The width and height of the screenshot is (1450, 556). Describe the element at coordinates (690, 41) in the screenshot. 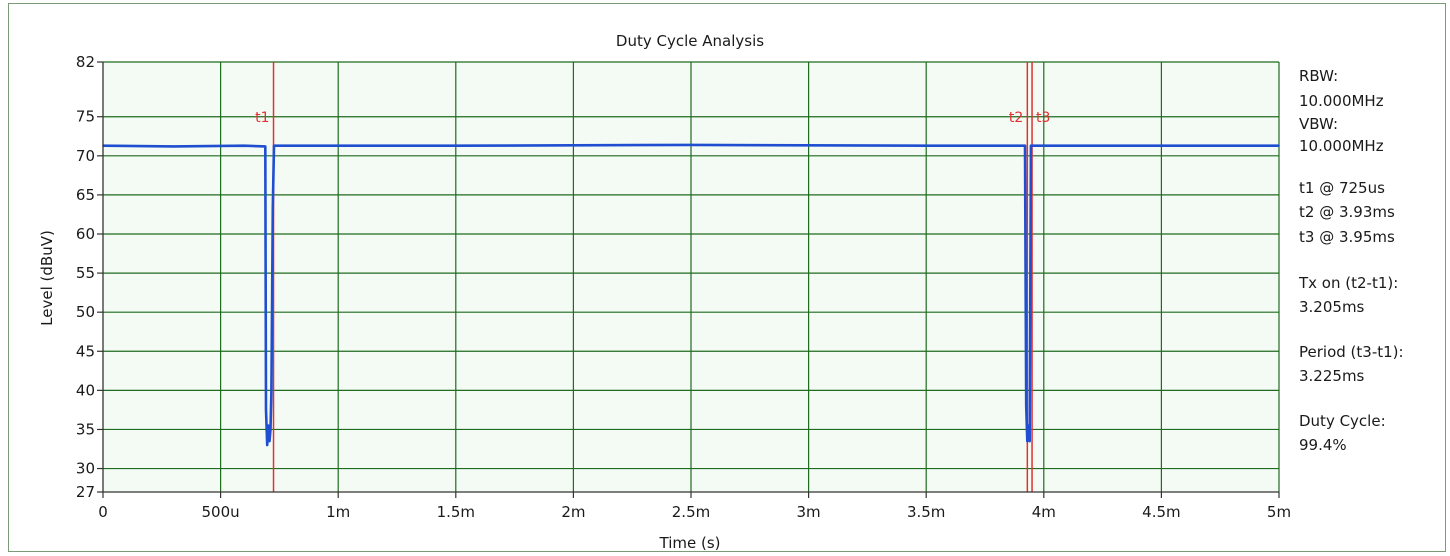

I see `chart-title: Duty Cycle Analysis` at that location.